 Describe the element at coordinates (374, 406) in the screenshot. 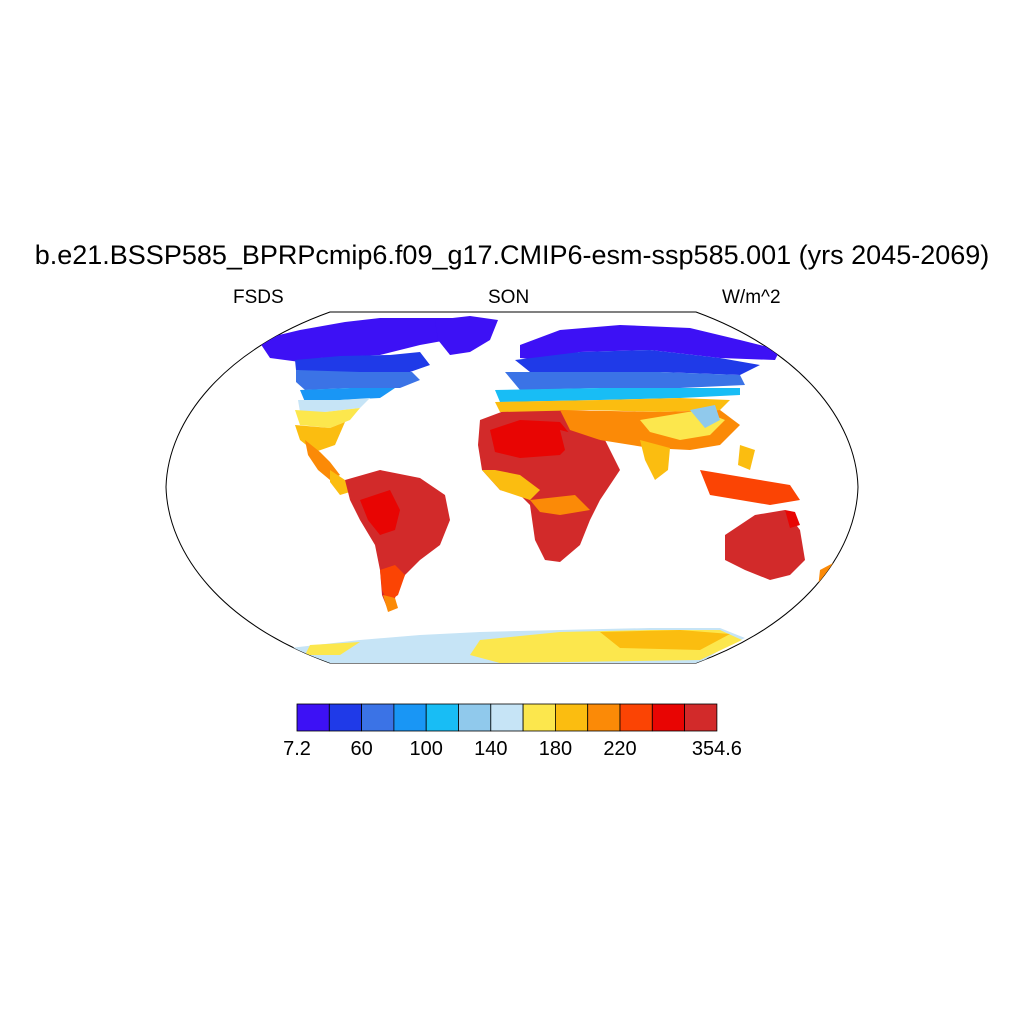

I see `north-america-landmass` at that location.